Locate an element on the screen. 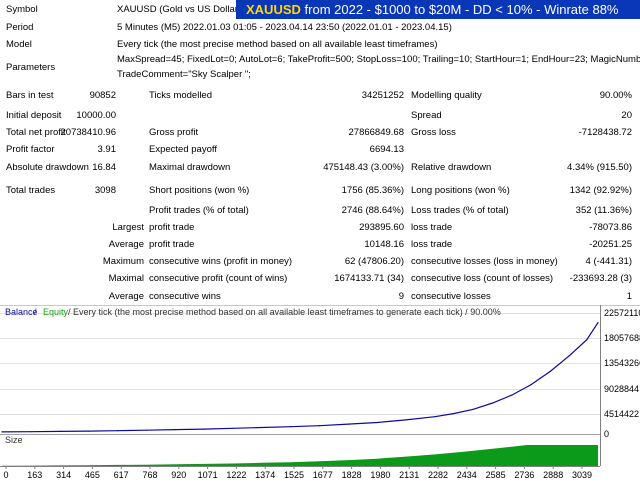  symbol-label: Symbol is located at coordinates (22, 9).